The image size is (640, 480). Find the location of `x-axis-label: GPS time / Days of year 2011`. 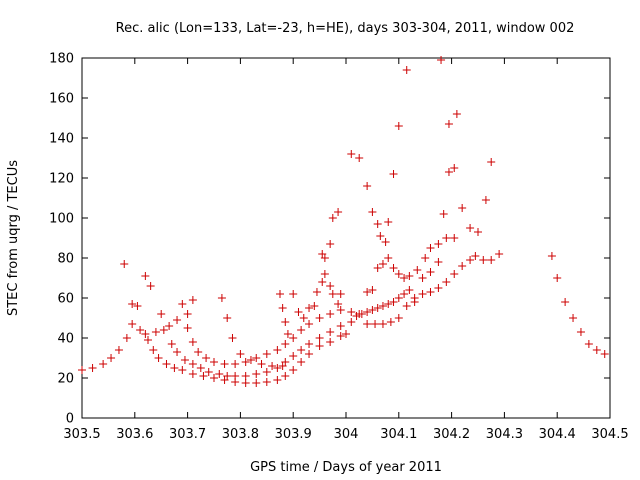

x-axis-label: GPS time / Days of year 2011 is located at coordinates (346, 467).